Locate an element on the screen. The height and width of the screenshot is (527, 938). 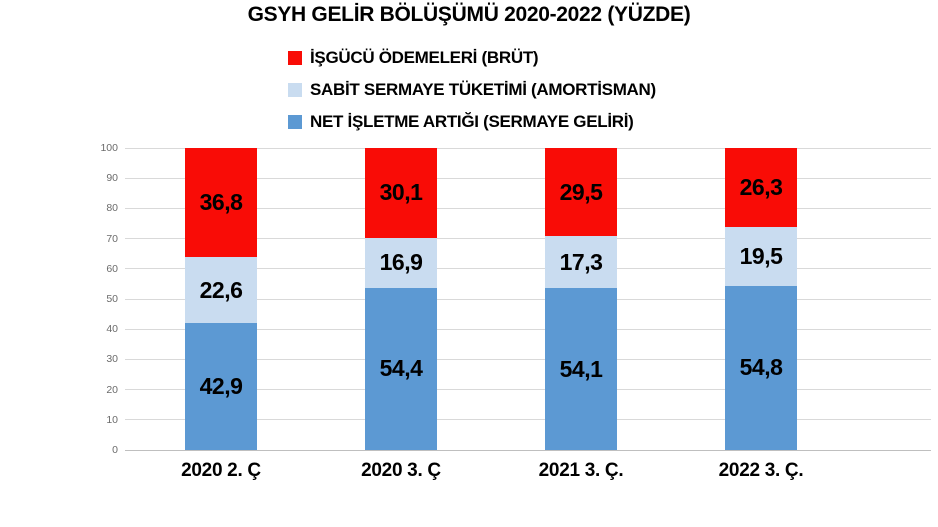
bar-segment-value-label: 19,5 is located at coordinates (761, 255).